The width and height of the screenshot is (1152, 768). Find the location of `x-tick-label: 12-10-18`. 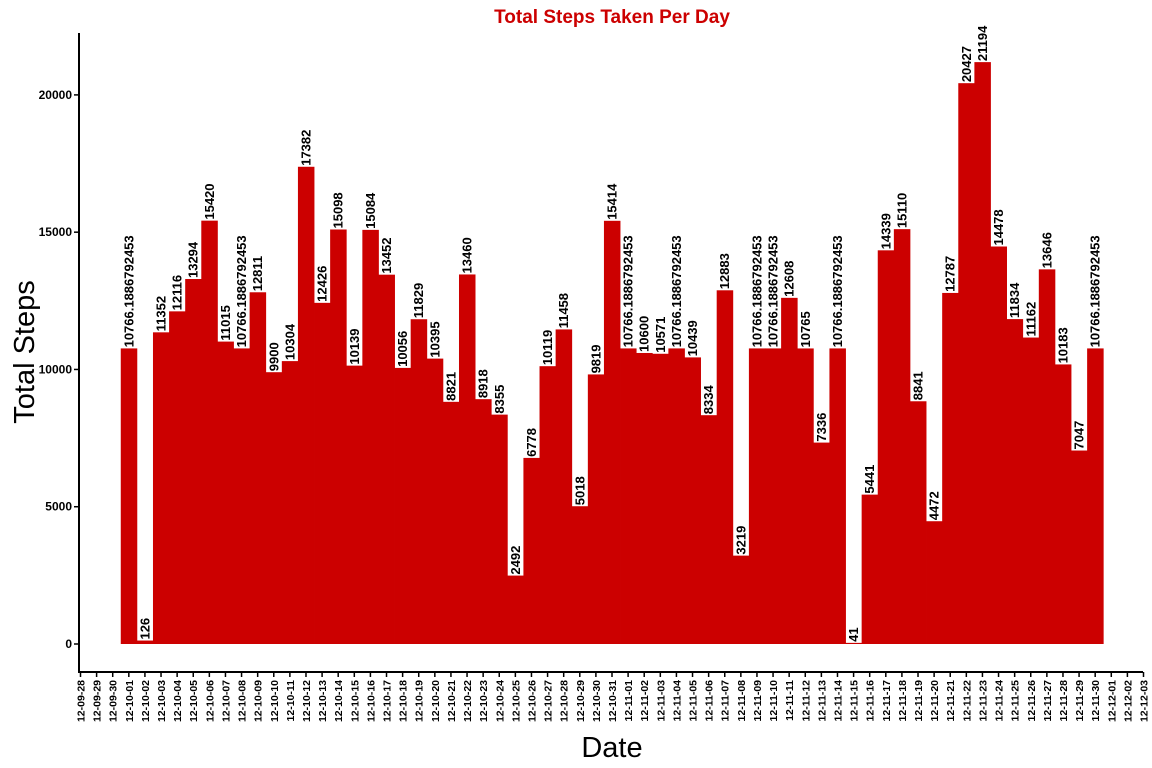

x-tick-label: 12-10-18 is located at coordinates (404, 701).